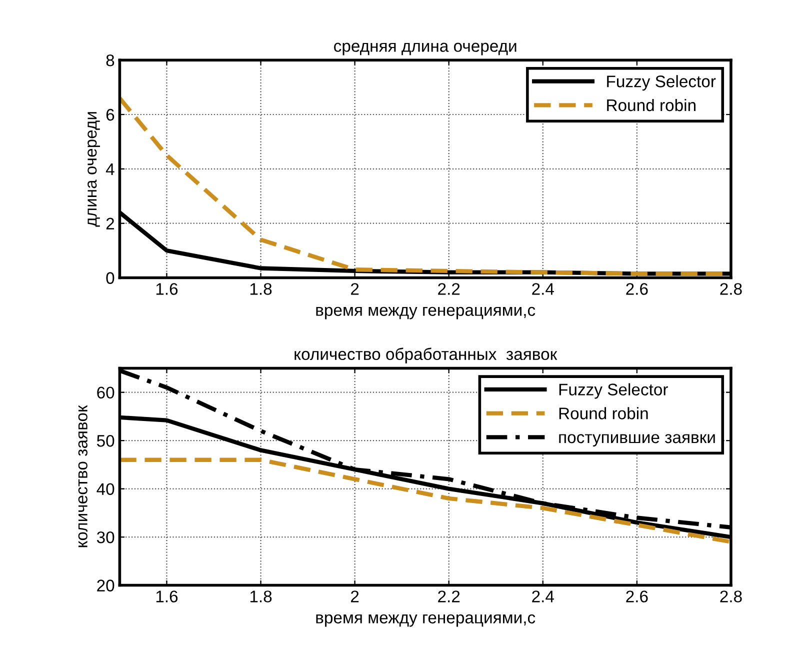  What do you see at coordinates (426, 356) in the screenshot?
I see `chart-title: количество обработанных заявок` at bounding box center [426, 356].